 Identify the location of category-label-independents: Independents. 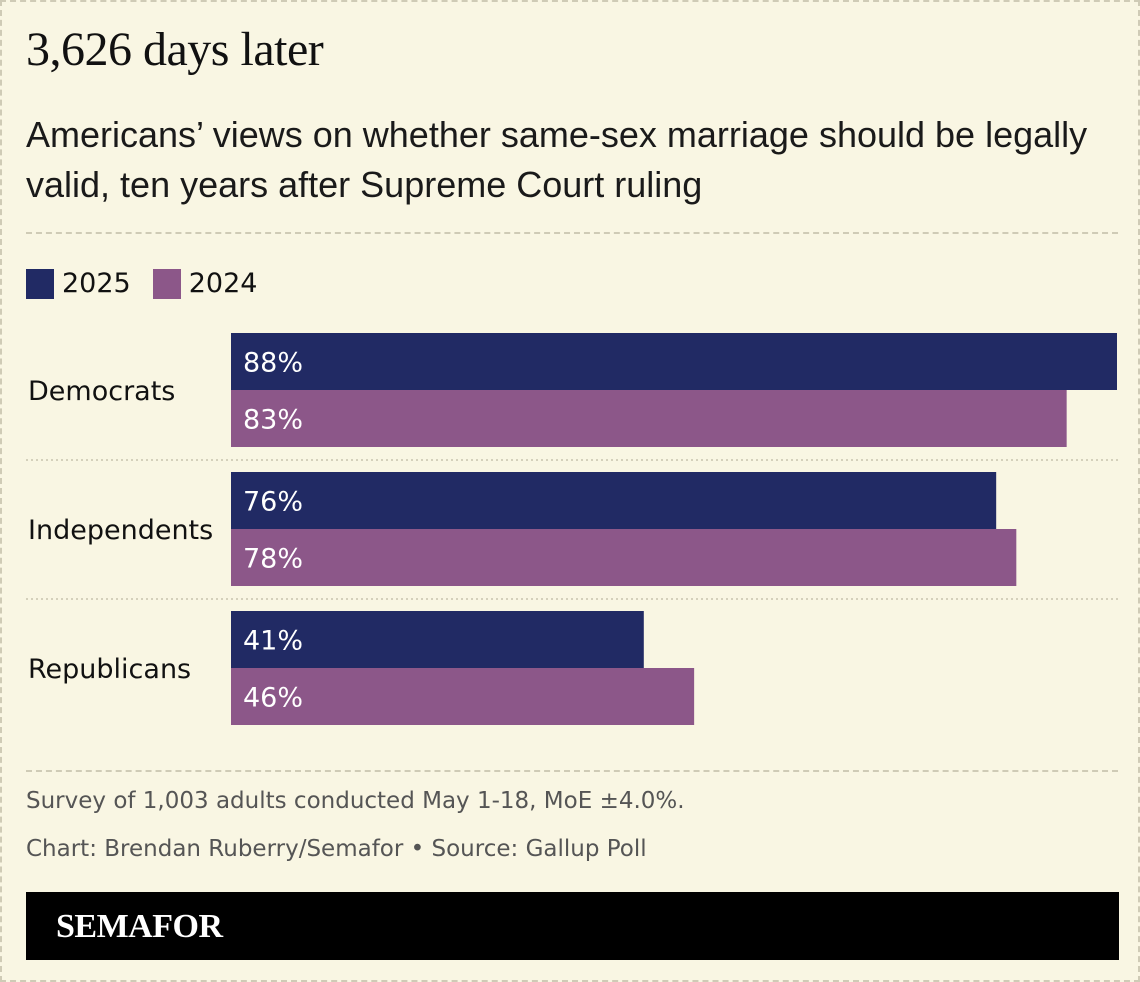
(120, 530).